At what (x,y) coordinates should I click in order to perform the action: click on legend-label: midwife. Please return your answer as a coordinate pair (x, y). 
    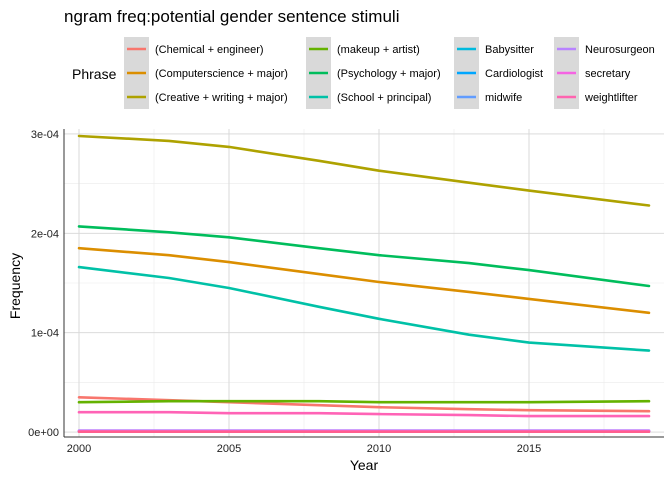
    Looking at the image, I should click on (503, 98).